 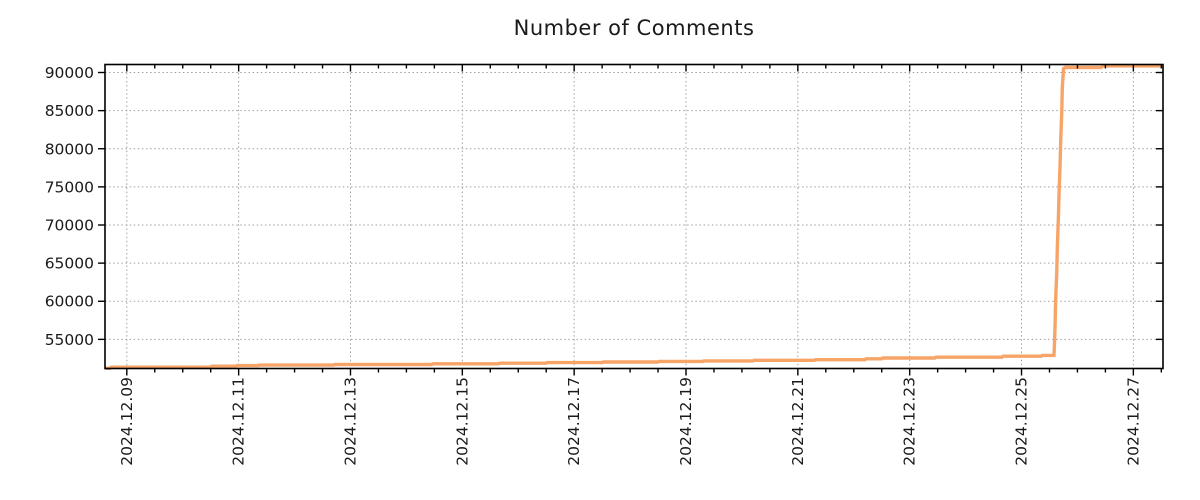 I want to click on x-tick-label: 2024.12.13, so click(x=350, y=421).